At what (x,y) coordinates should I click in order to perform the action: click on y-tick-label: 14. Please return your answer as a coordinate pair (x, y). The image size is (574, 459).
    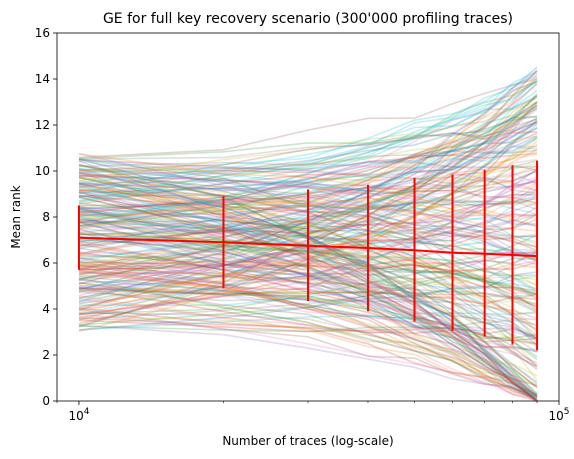
    Looking at the image, I should click on (42, 79).